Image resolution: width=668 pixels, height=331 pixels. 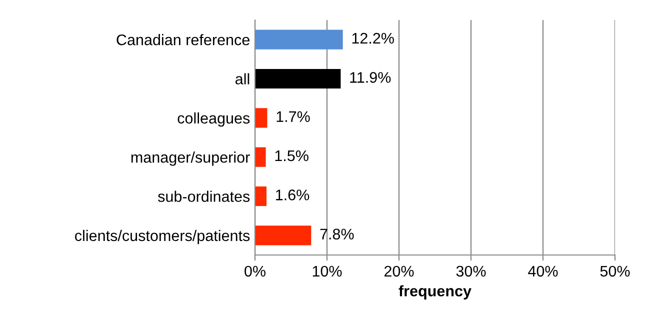 I want to click on y-tick-label: colleagues, so click(x=214, y=119).